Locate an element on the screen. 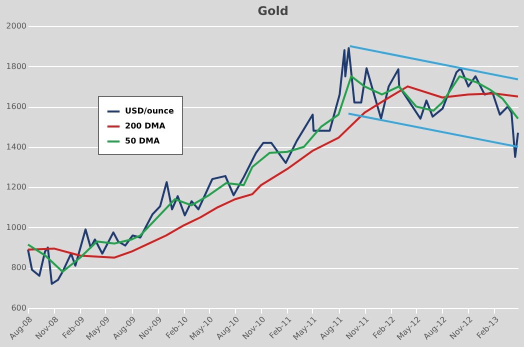 The image size is (524, 347). y-tick-label: 1000 is located at coordinates (16, 227).